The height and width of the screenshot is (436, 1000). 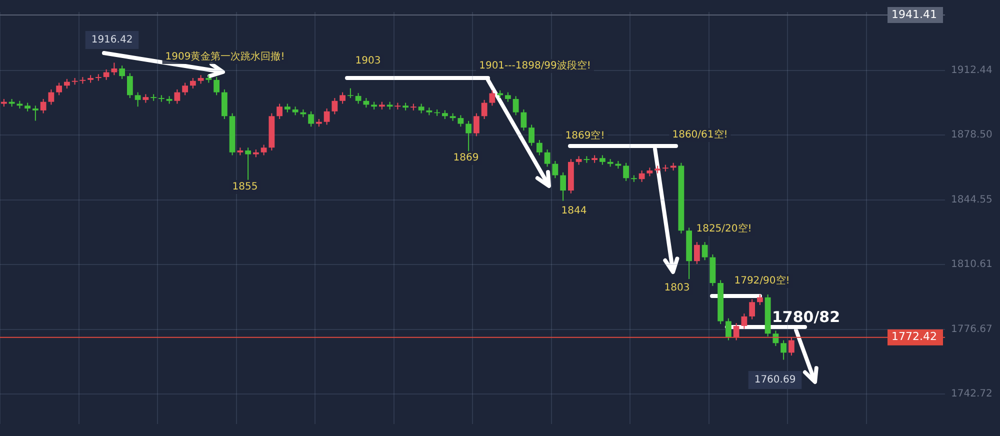 I want to click on annotation: 1903, so click(x=368, y=61).